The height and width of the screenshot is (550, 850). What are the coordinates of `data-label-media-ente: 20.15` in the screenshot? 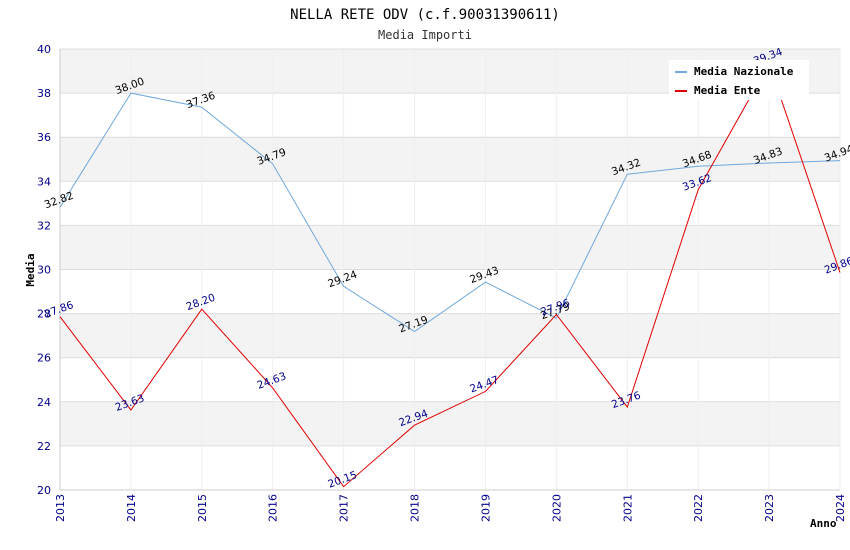 It's located at (342, 480).